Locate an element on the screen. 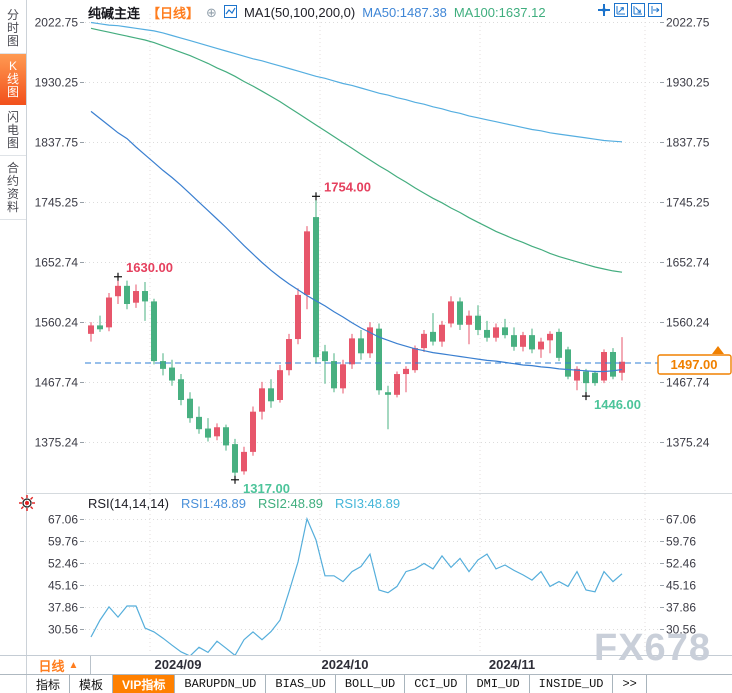 This screenshot has width=732, height=693. annotation-1630.00: 1630.00 is located at coordinates (143, 270).